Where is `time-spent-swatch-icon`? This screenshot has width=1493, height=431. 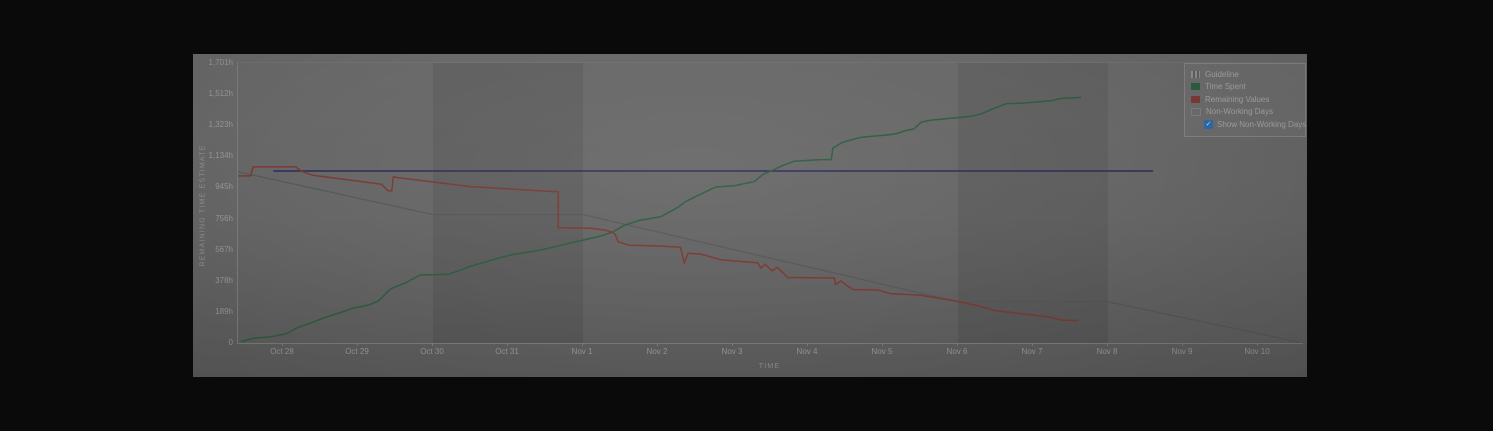 time-spent-swatch-icon is located at coordinates (1195, 87).